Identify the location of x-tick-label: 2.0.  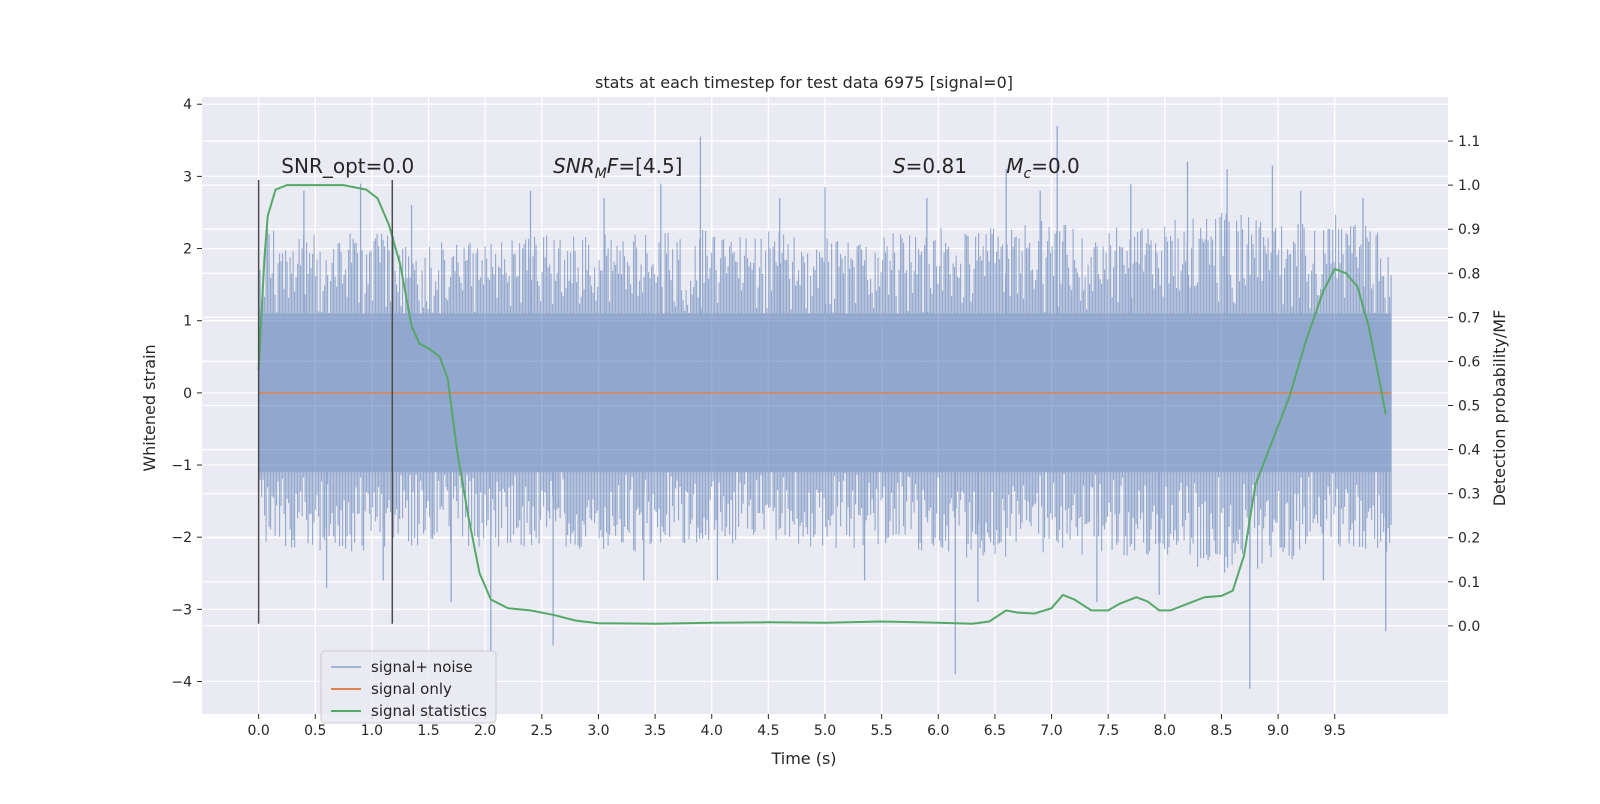
(485, 731).